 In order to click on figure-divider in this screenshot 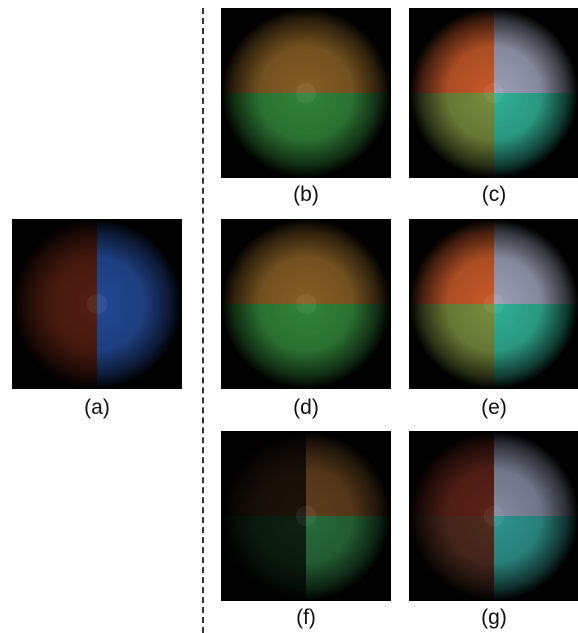, I will do `click(203, 320)`.